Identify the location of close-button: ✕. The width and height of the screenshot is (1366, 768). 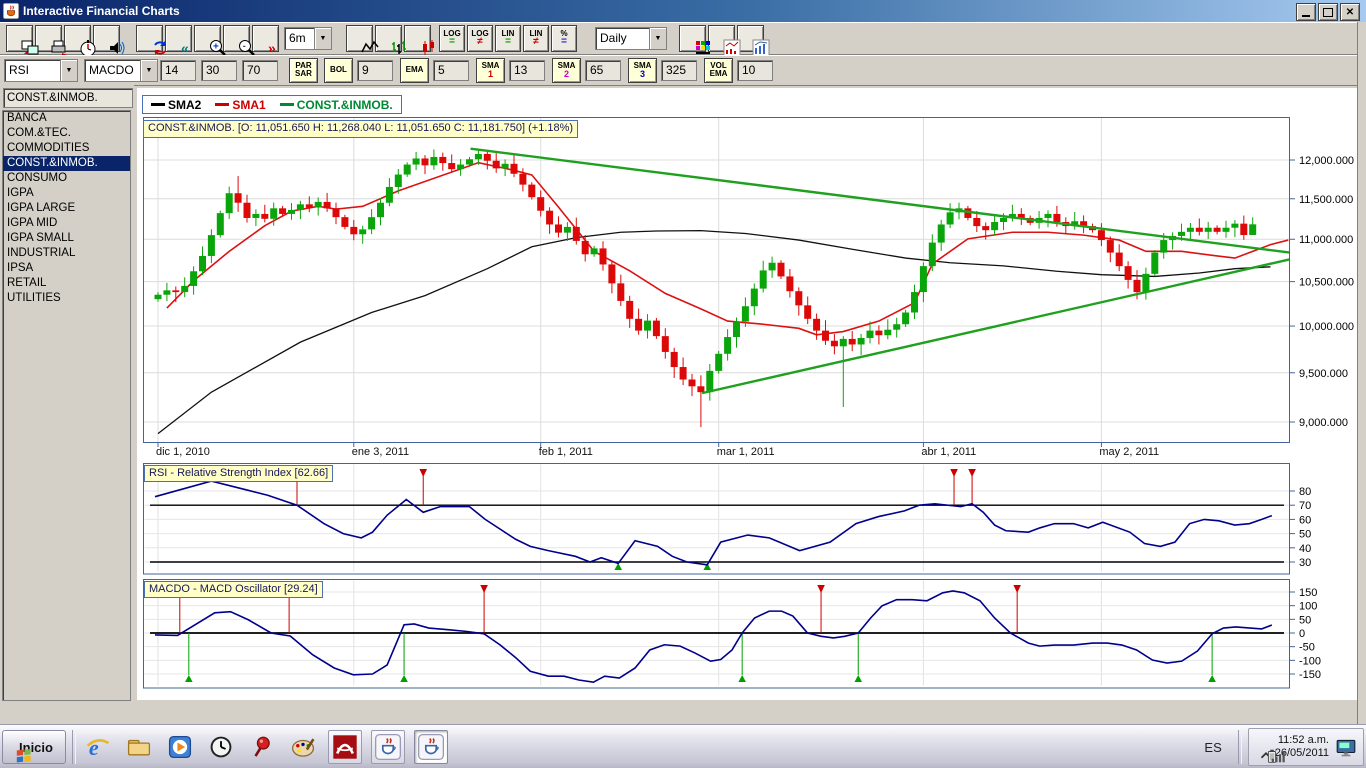
(1350, 12).